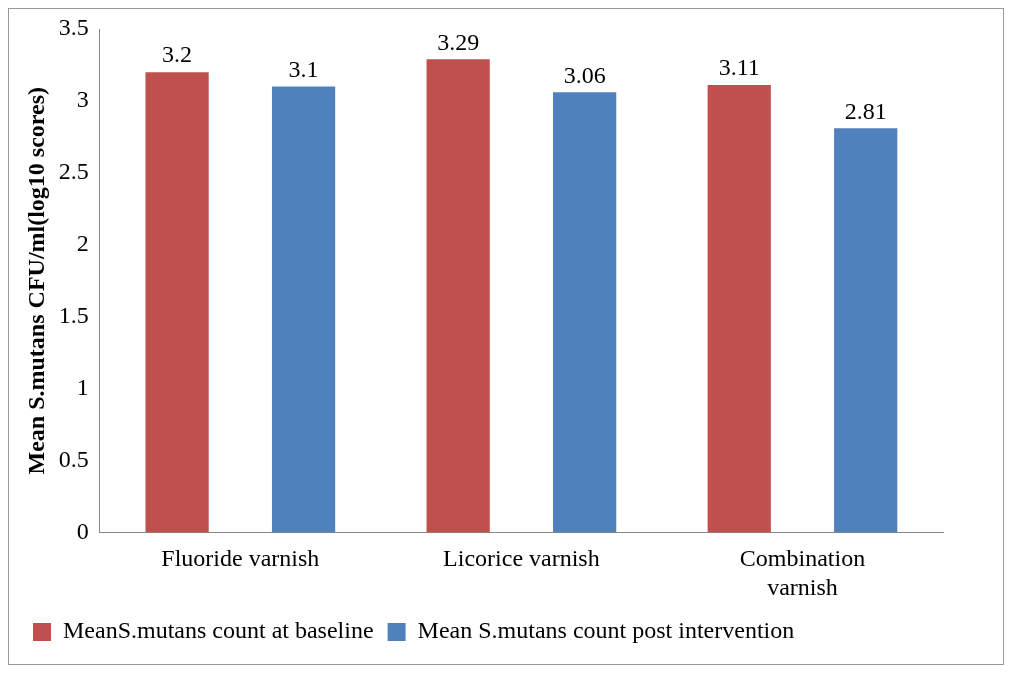 The width and height of the screenshot is (1014, 675). Describe the element at coordinates (73, 458) in the screenshot. I see `y-tick-label: 0.5` at that location.